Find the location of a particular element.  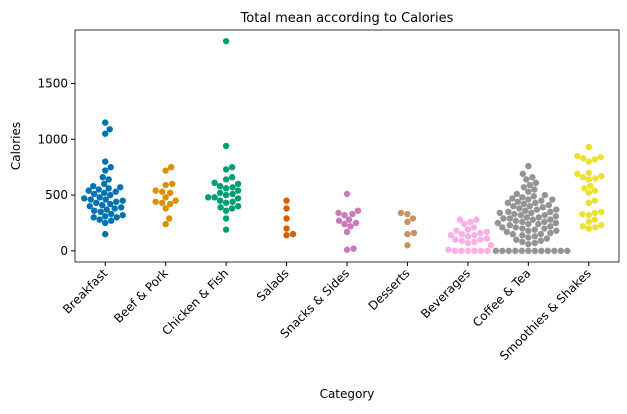

x-tick-label: Coffee & Tea is located at coordinates (501, 297).